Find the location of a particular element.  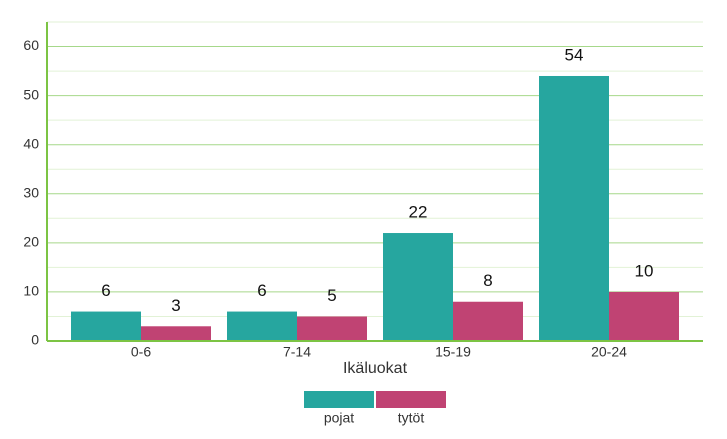

x-tick-label: 15-19 is located at coordinates (453, 352).